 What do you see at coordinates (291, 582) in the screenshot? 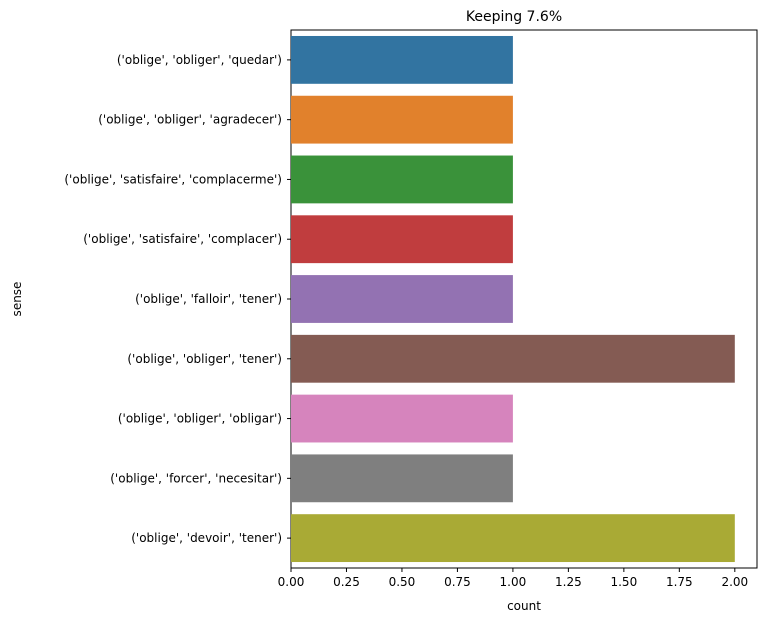
I see `x-tick-label: 0.00` at bounding box center [291, 582].